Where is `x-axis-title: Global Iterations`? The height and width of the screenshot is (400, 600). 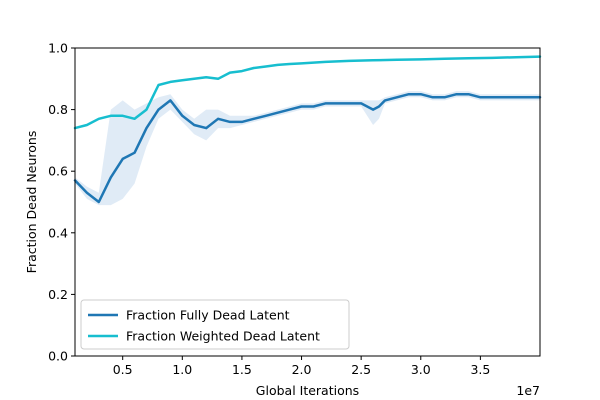 x-axis-title: Global Iterations is located at coordinates (307, 390).